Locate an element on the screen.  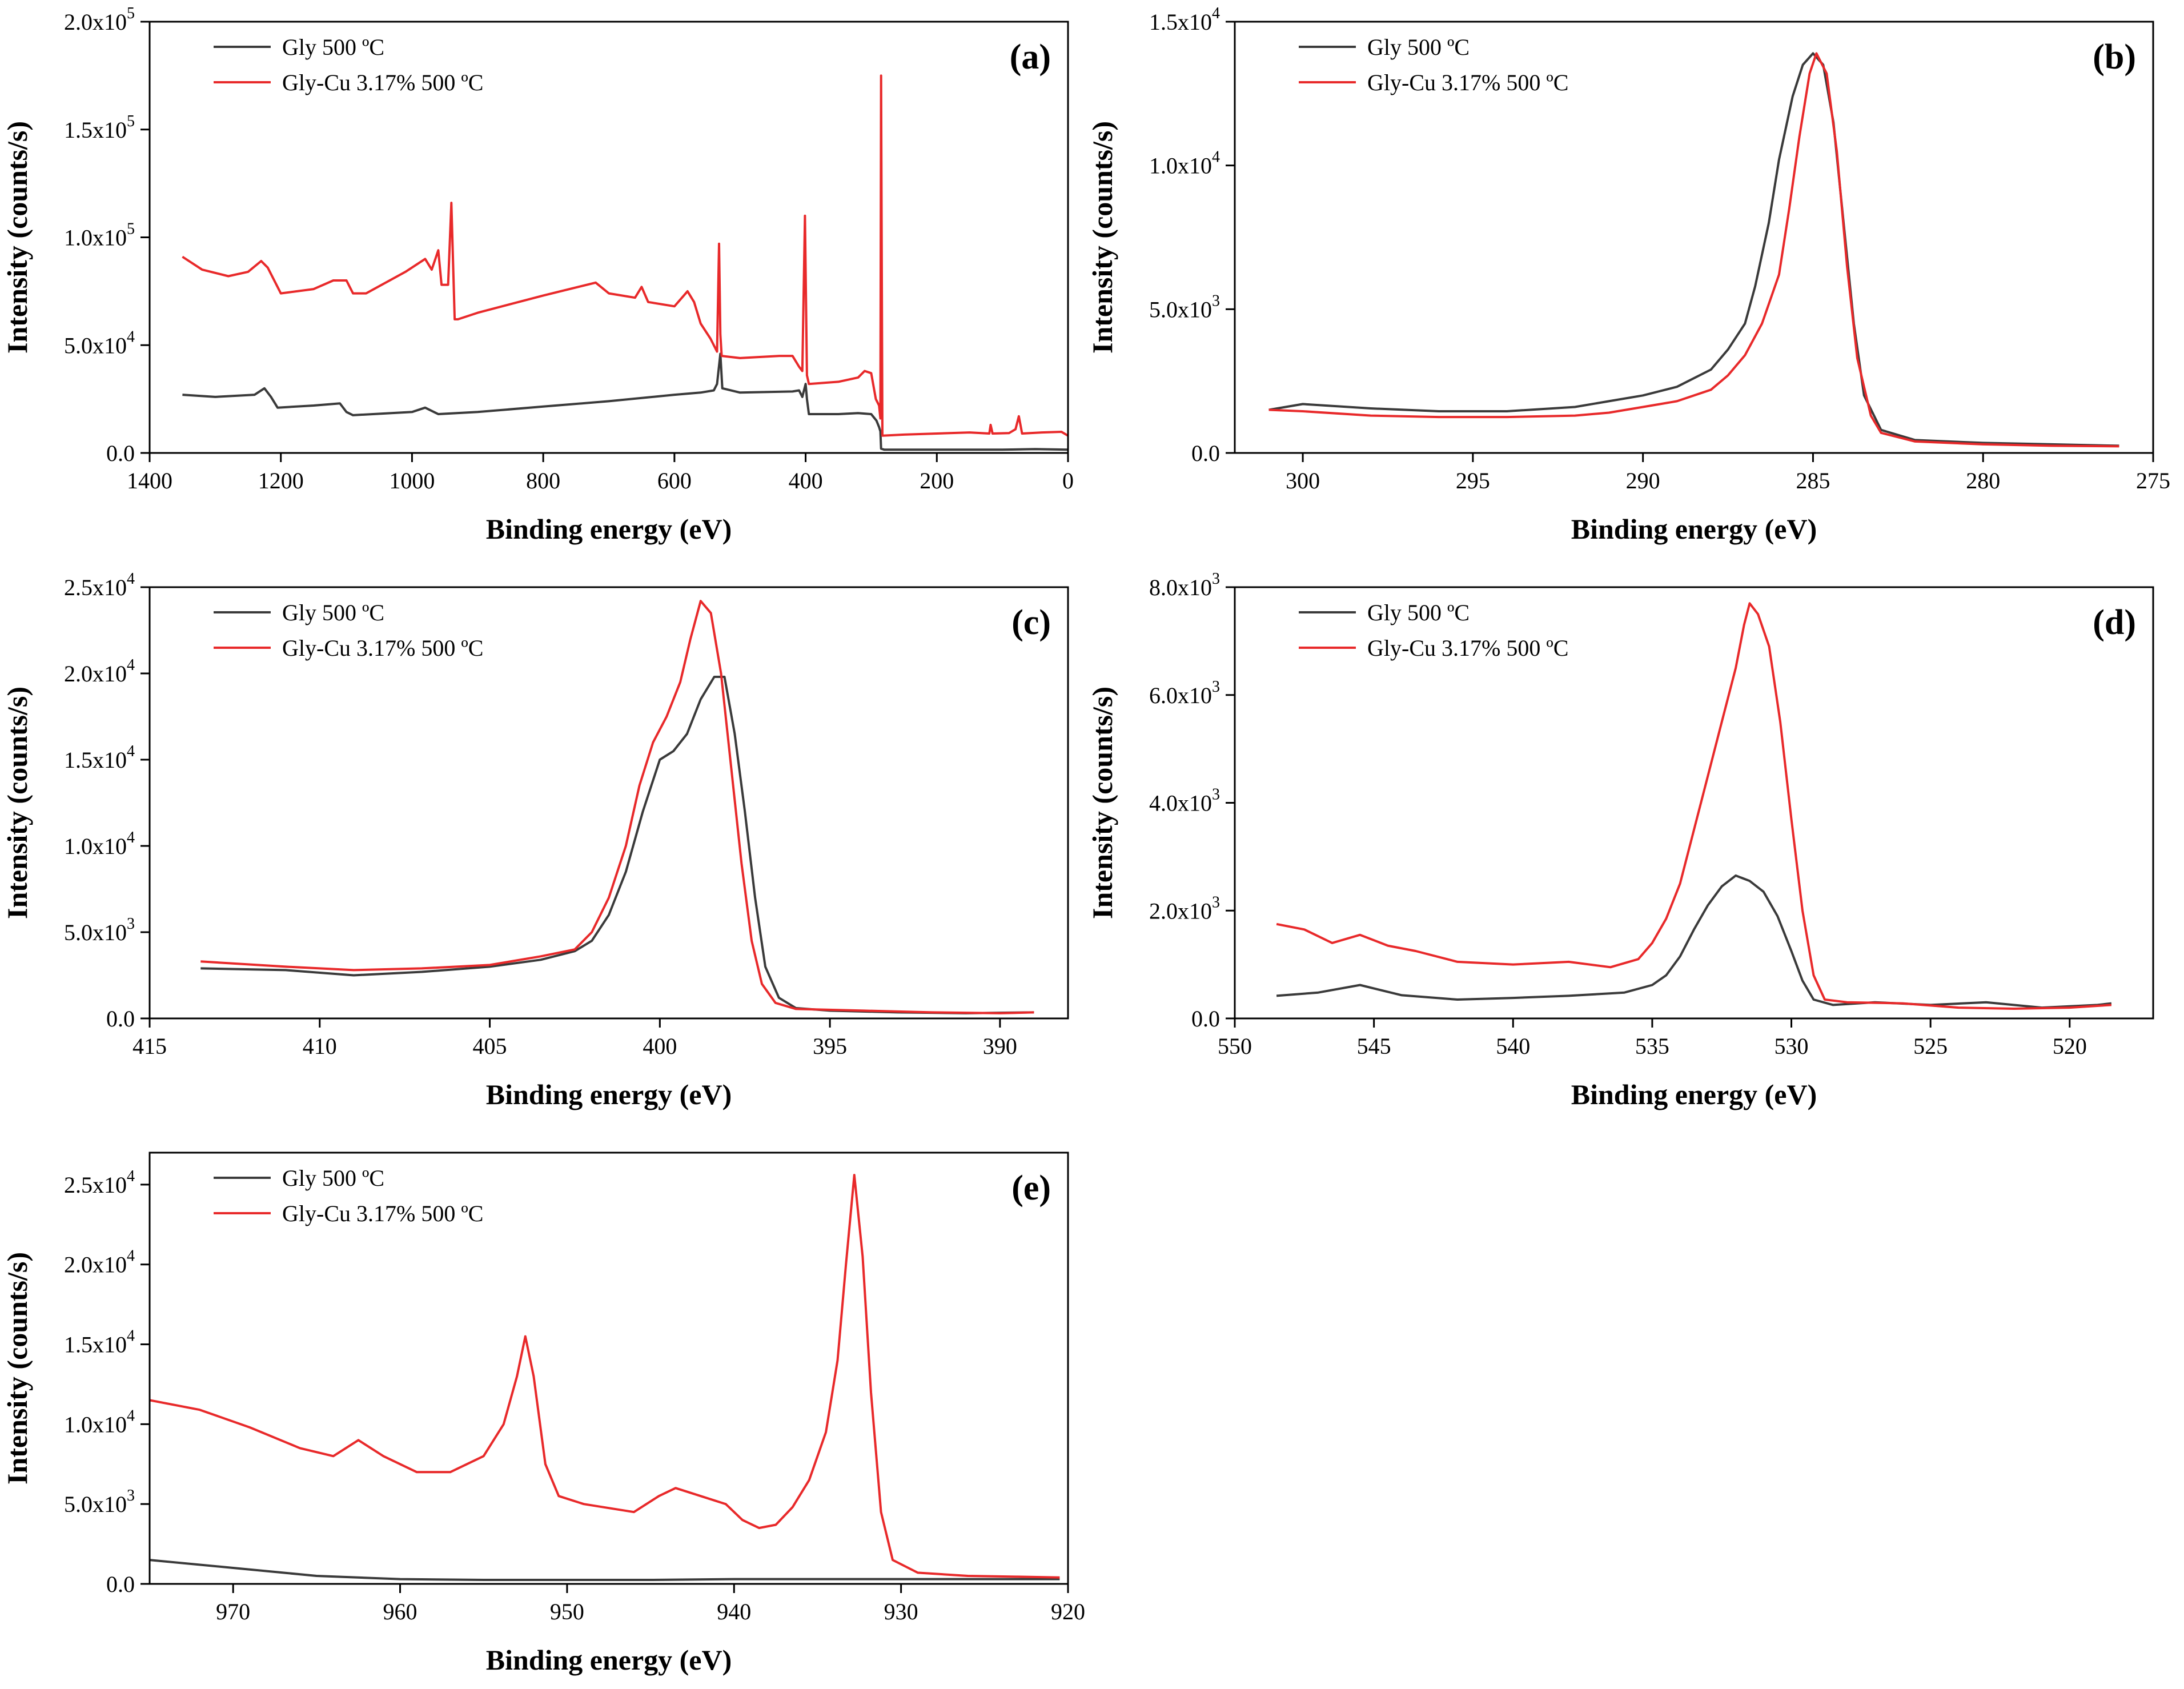
panel-label: (d) is located at coordinates (2114, 623).